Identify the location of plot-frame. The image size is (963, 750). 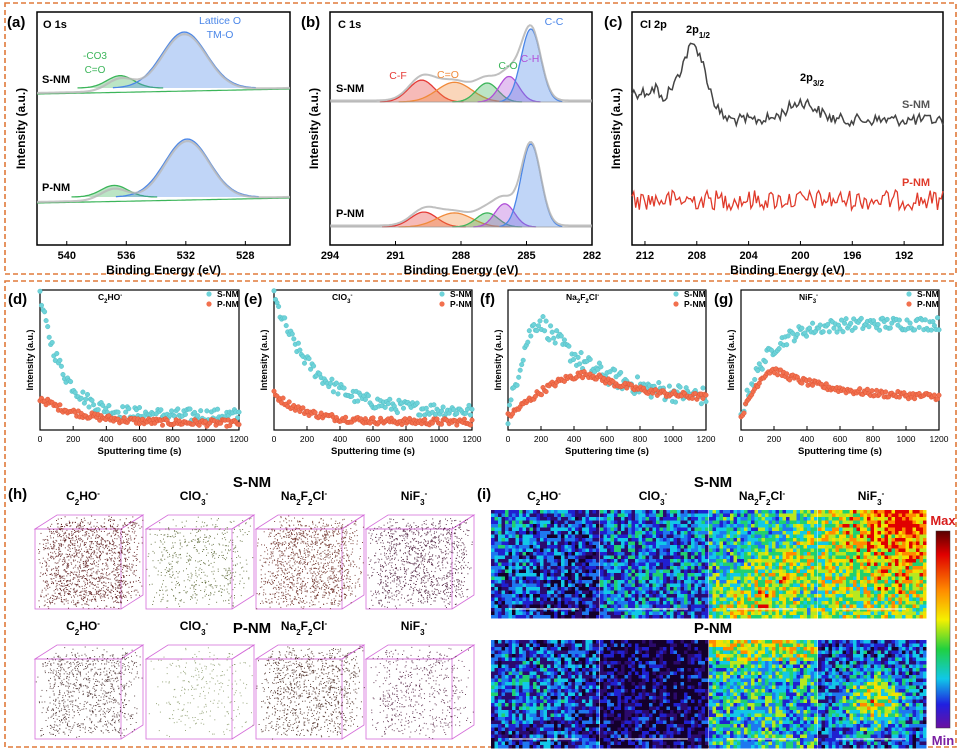
(607, 360).